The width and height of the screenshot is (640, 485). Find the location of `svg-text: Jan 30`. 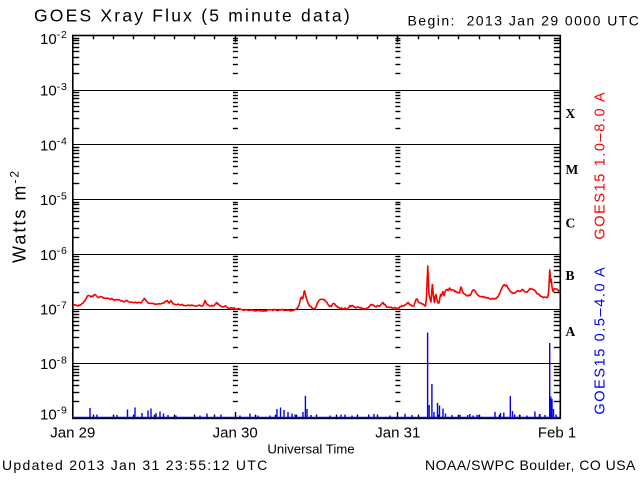

svg-text: Jan 30 is located at coordinates (235, 433).